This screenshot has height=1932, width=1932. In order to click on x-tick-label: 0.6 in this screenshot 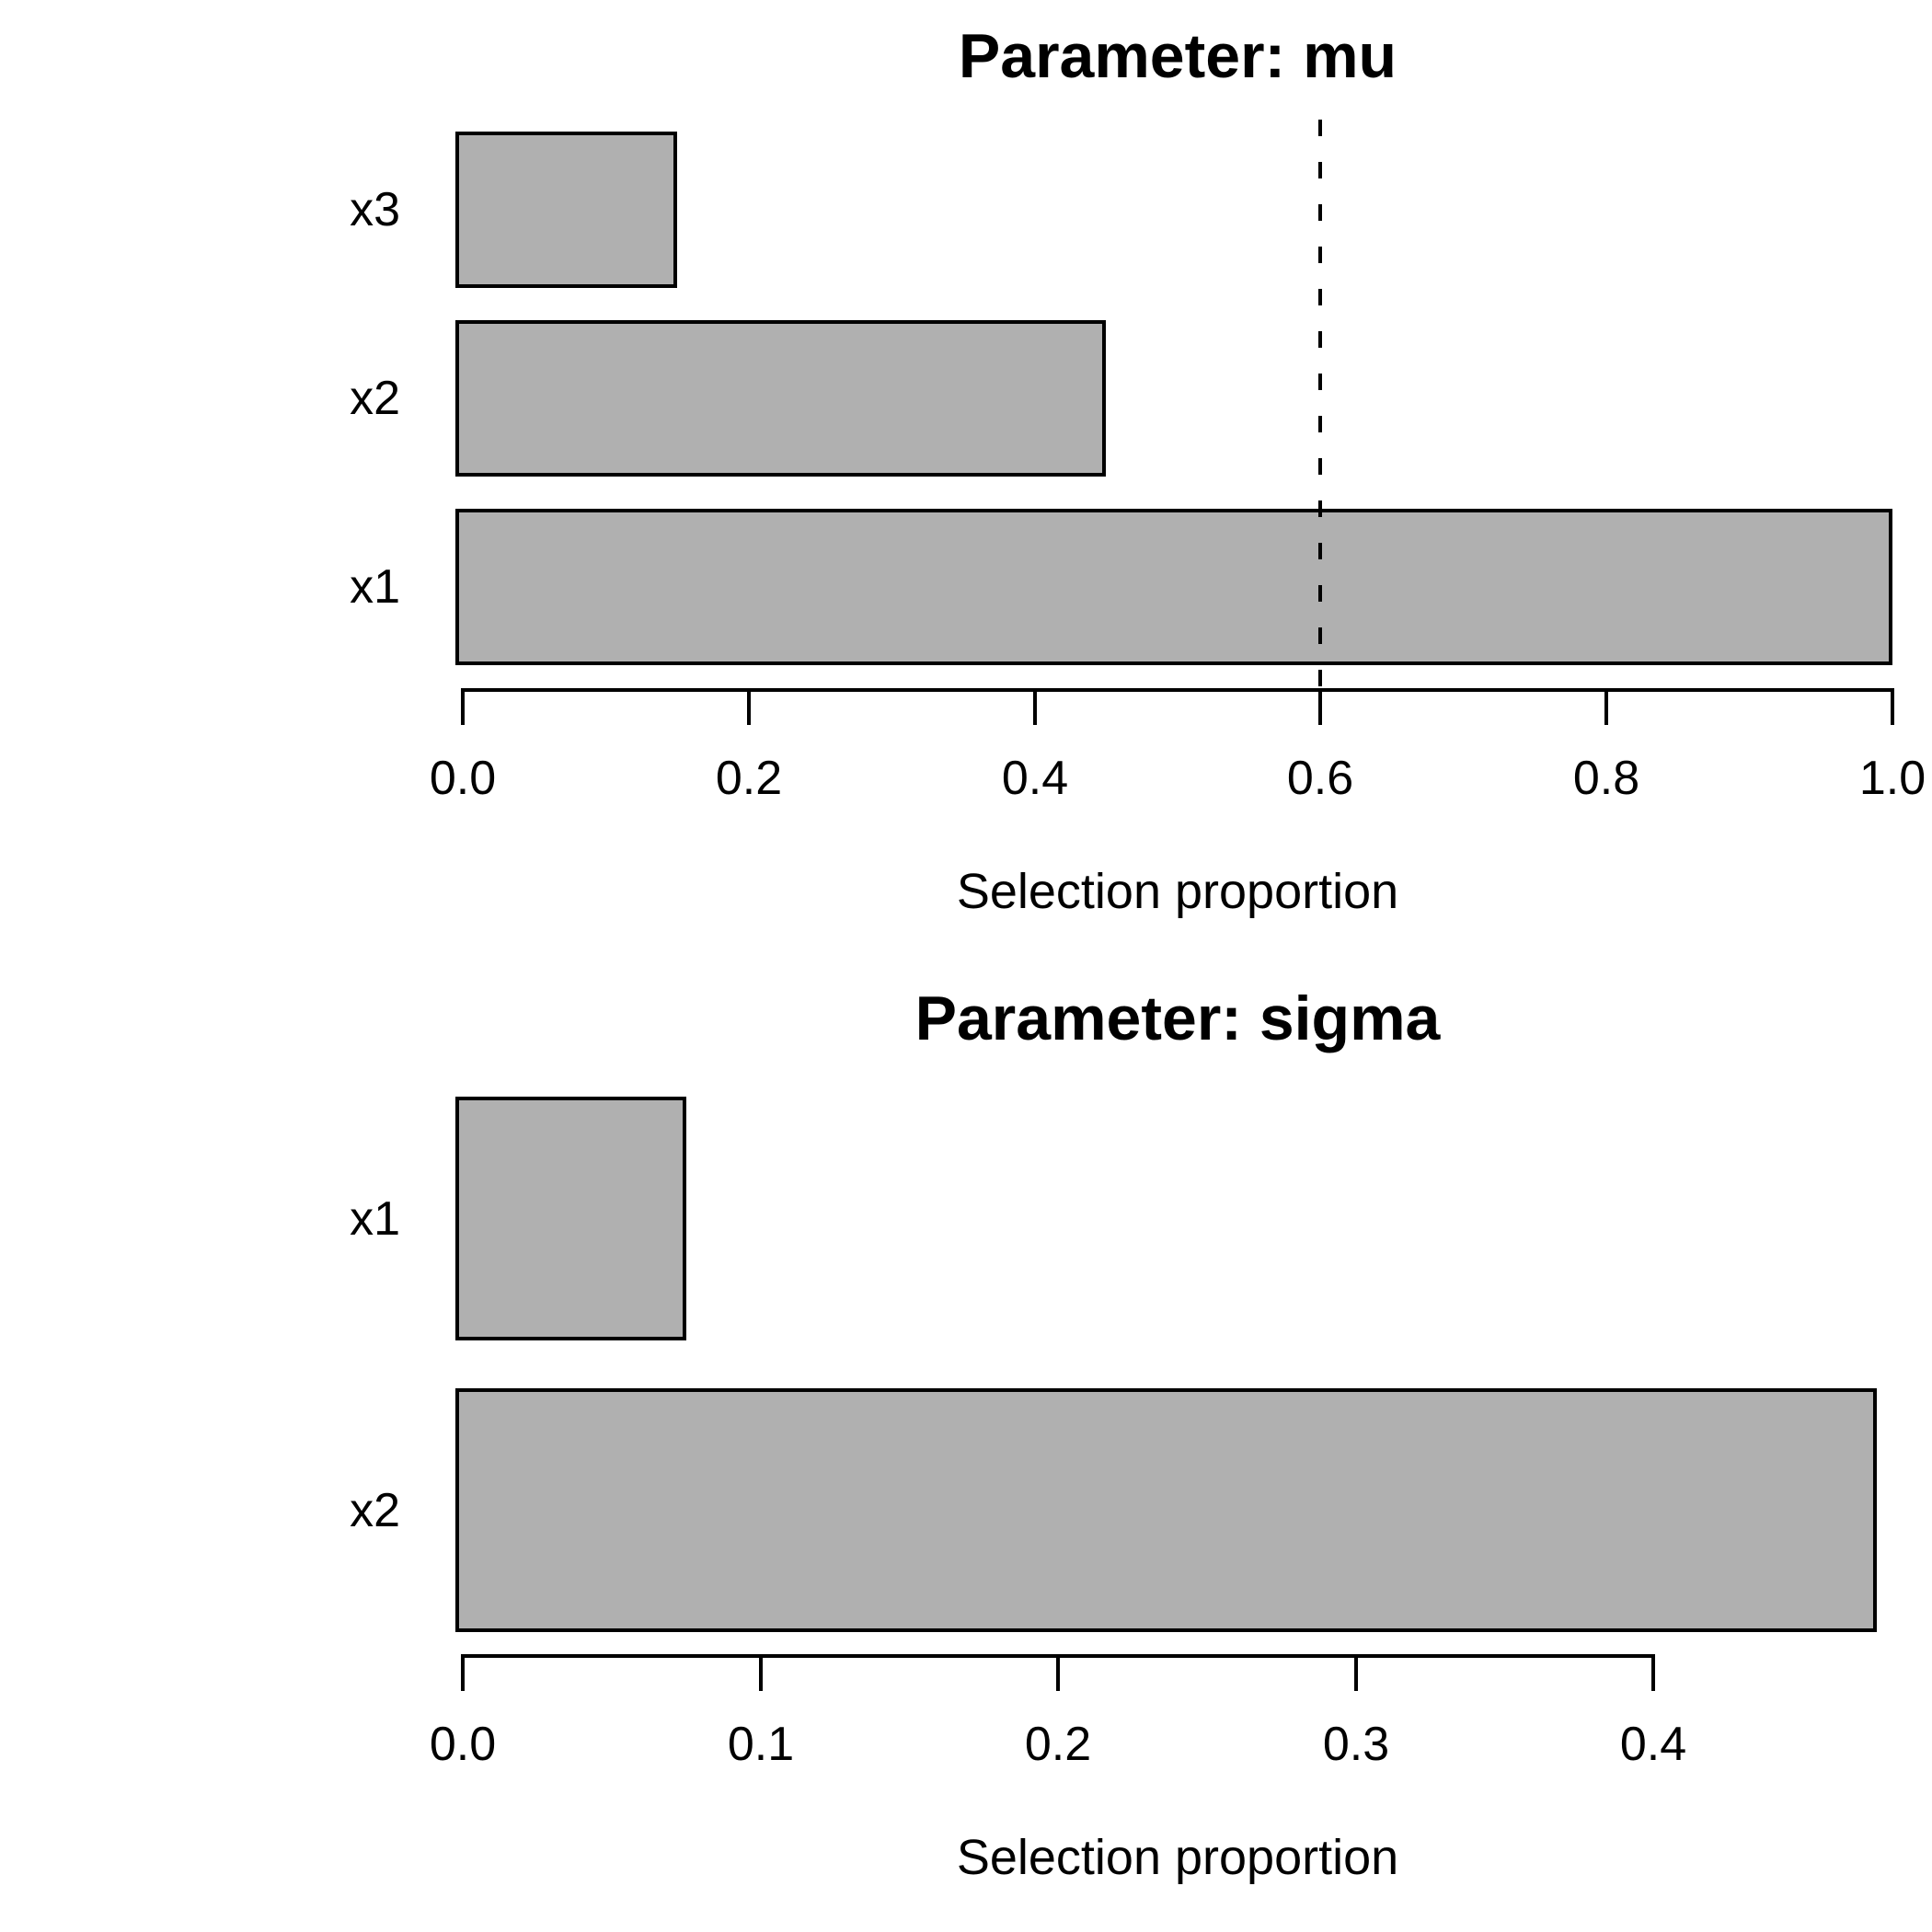, I will do `click(1320, 778)`.